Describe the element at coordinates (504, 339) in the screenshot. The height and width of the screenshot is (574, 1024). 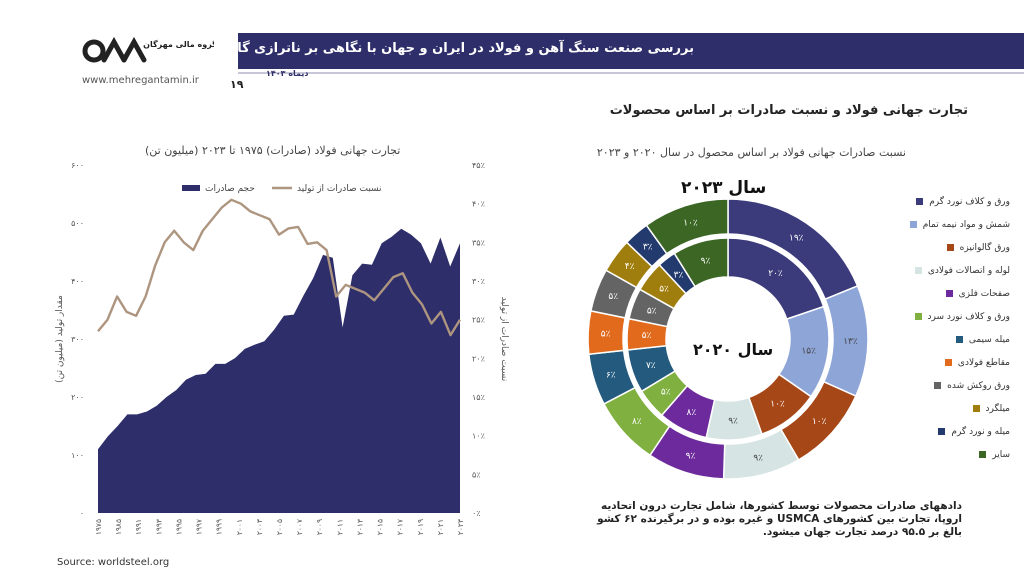
I see `y-right-axis-title: نسبت صادرات از تولید` at that location.